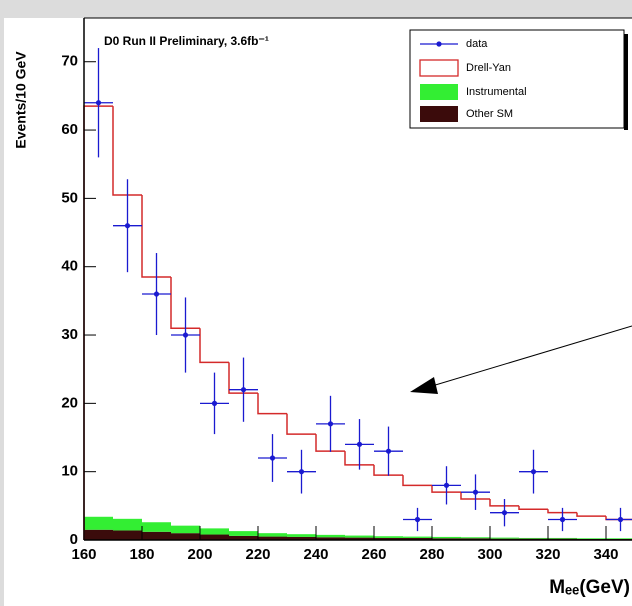 This screenshot has width=632, height=606. Describe the element at coordinates (69, 61) in the screenshot. I see `y-tick-label: 70` at that location.